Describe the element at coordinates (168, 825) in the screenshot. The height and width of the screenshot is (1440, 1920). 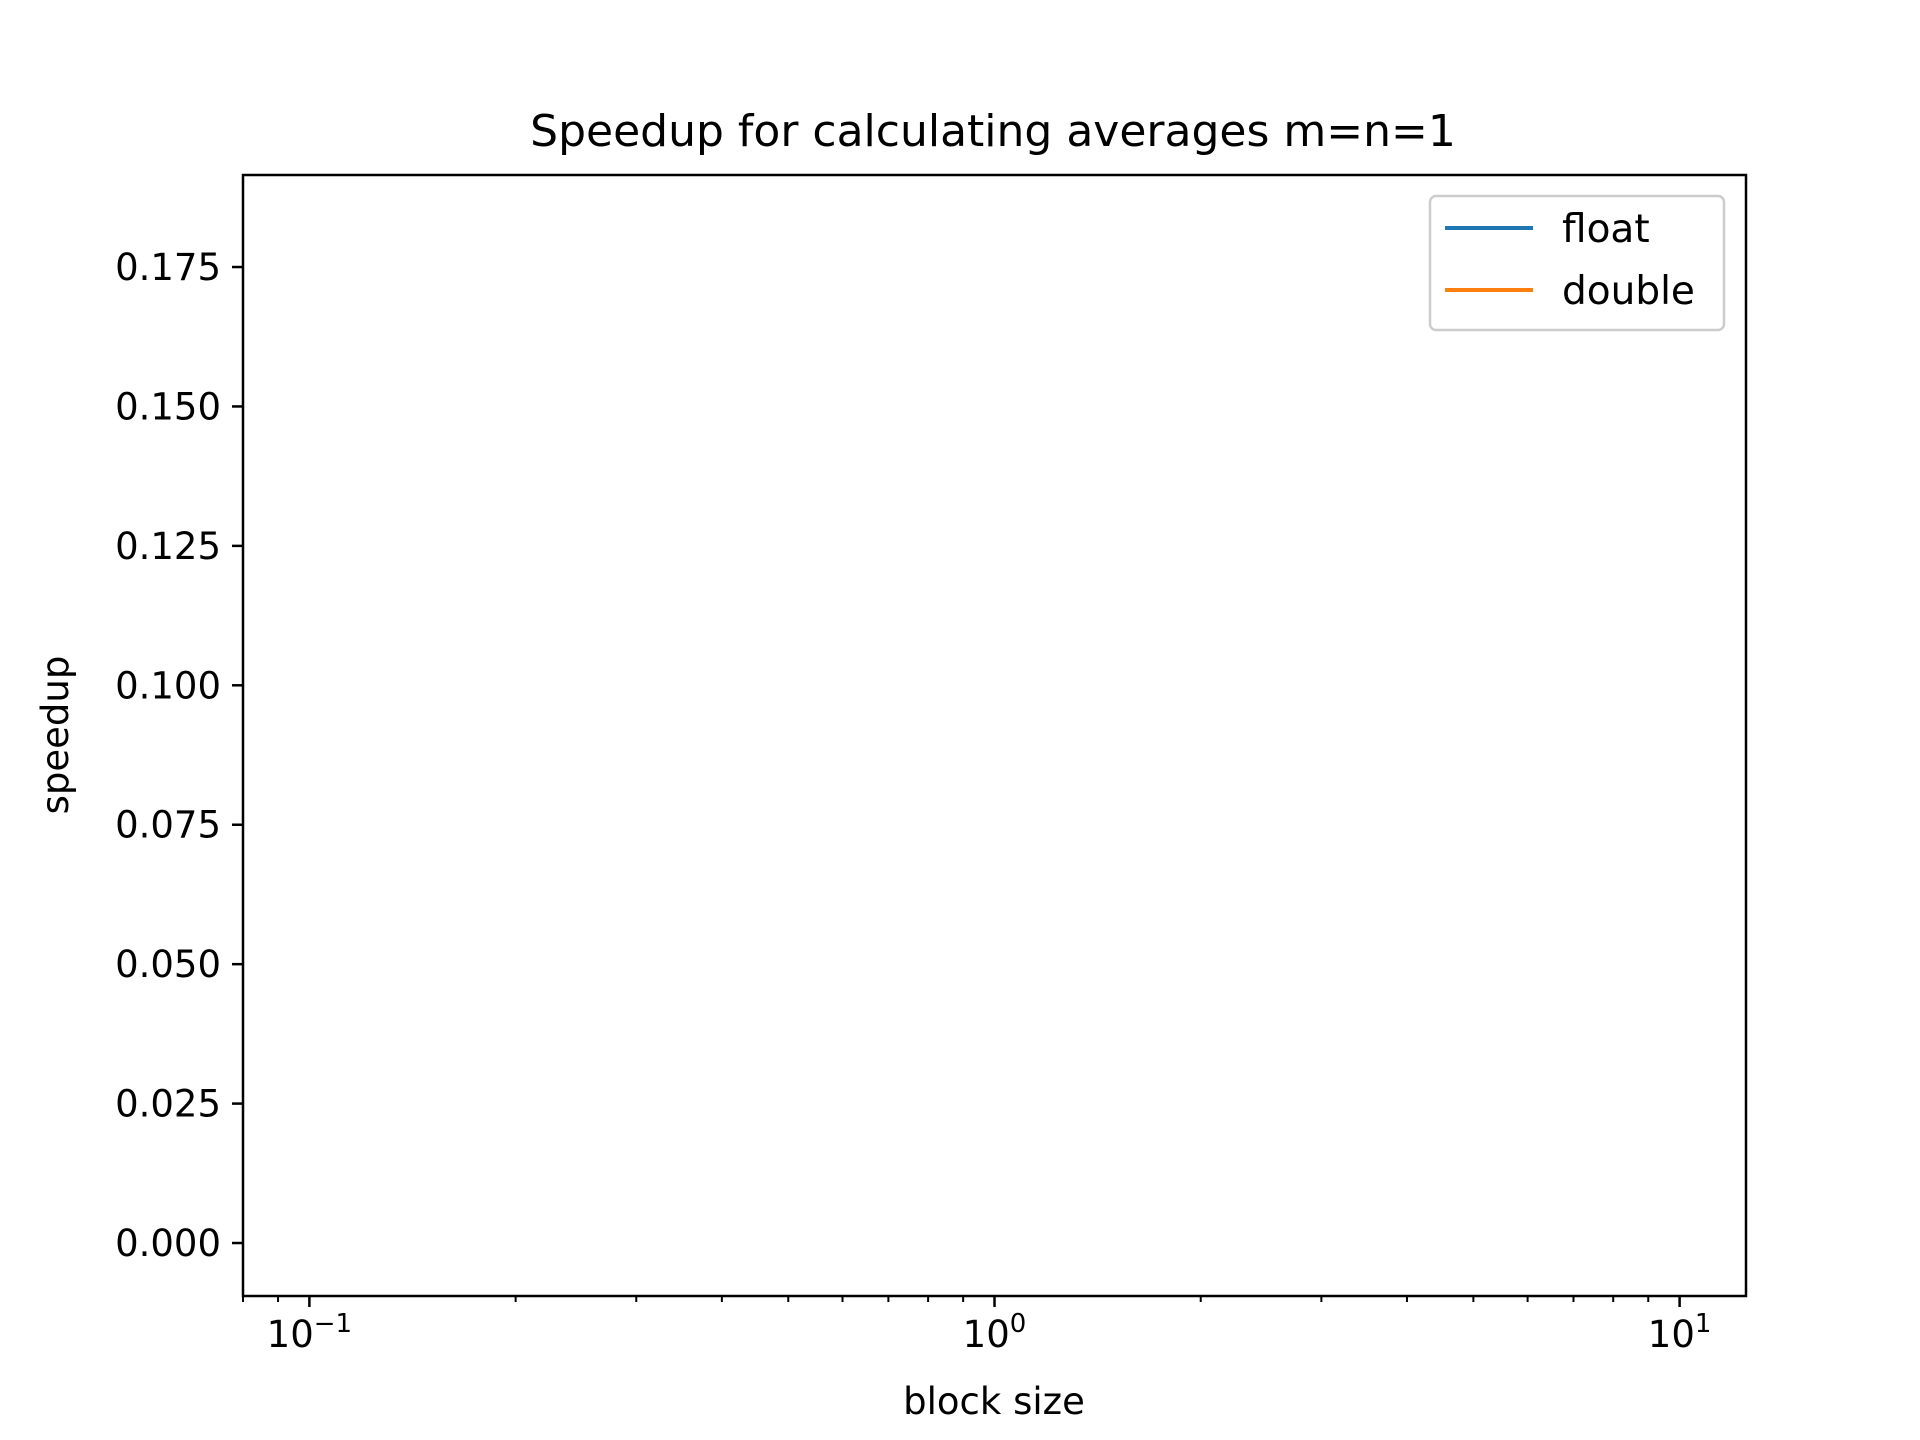
I see `y-tick-label: 0.075` at that location.